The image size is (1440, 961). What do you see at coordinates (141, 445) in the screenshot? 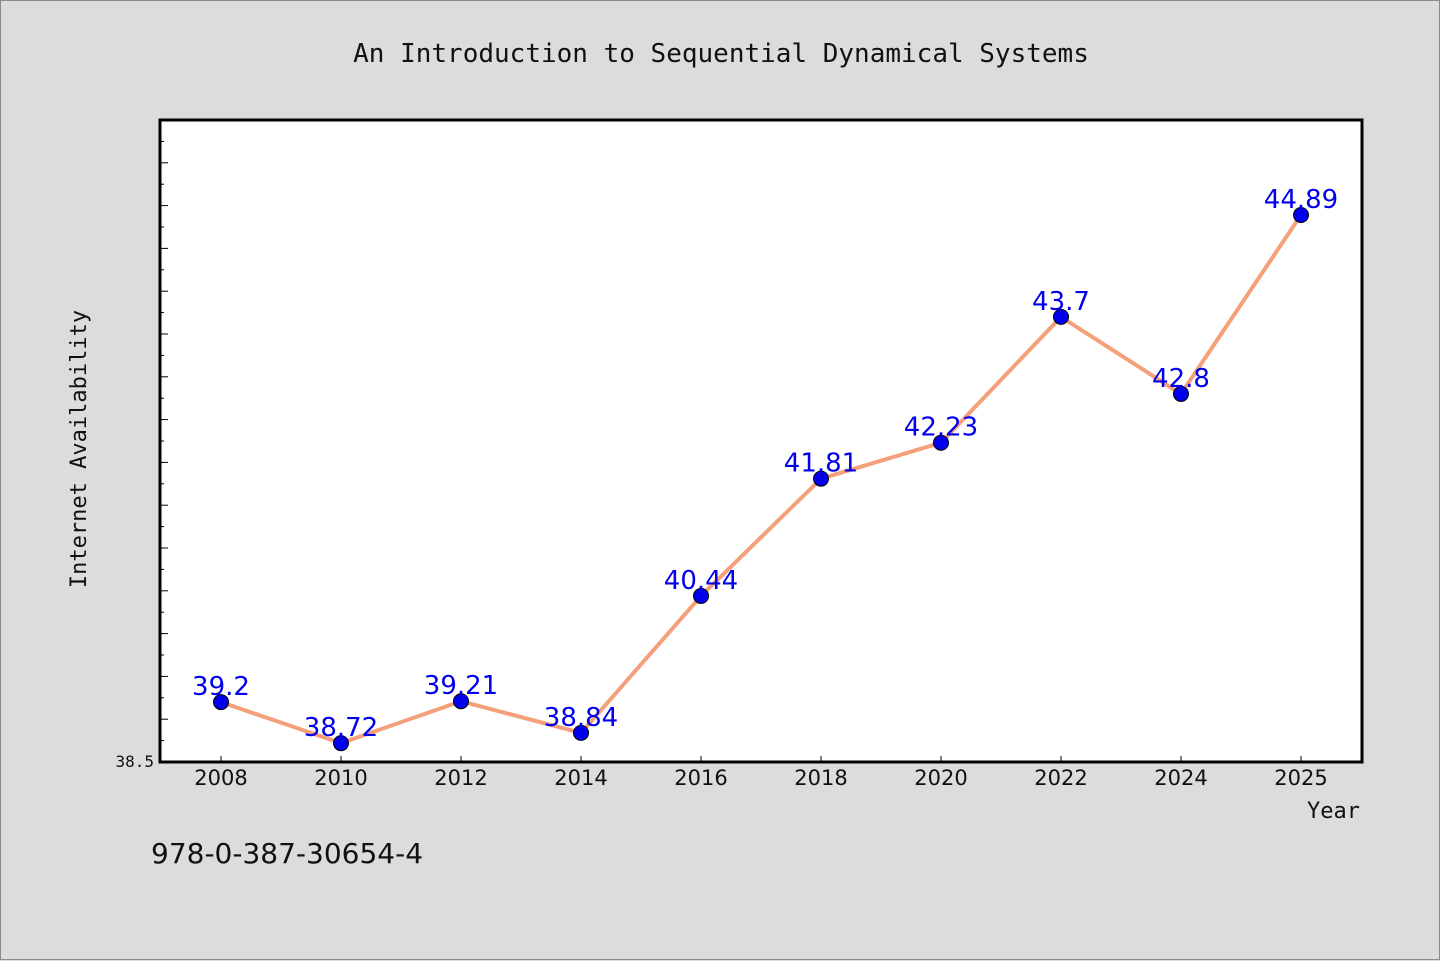
I see `y-axis-ticks: 38.5` at bounding box center [141, 445].